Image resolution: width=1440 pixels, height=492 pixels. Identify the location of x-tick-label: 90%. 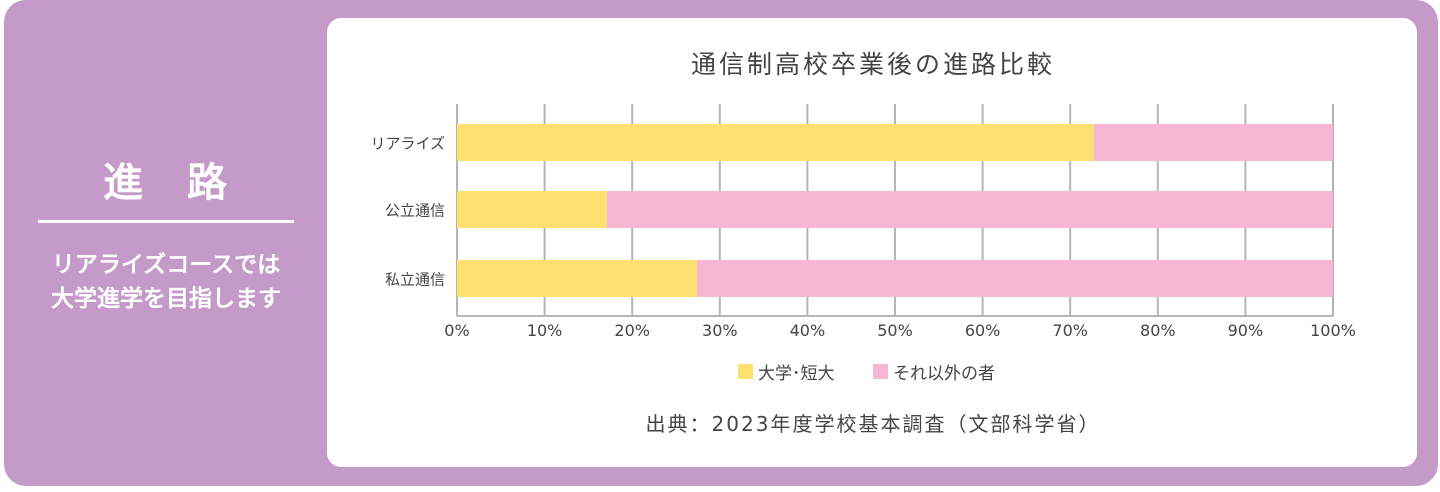
(1246, 330).